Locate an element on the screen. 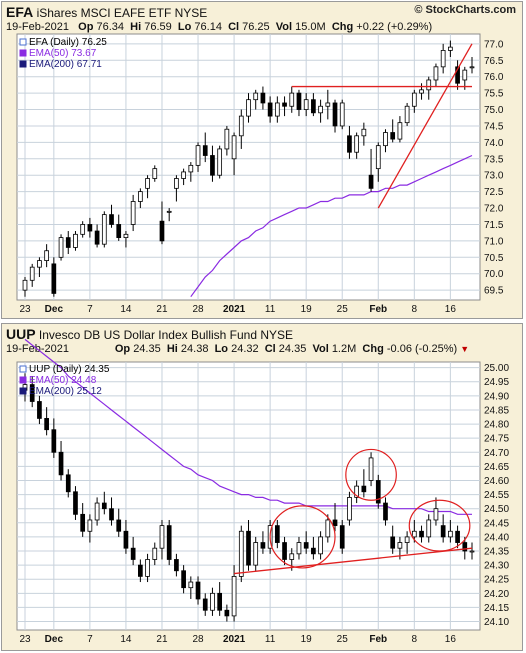 This screenshot has width=526, height=653. x-tick-label: 16 is located at coordinates (451, 309).